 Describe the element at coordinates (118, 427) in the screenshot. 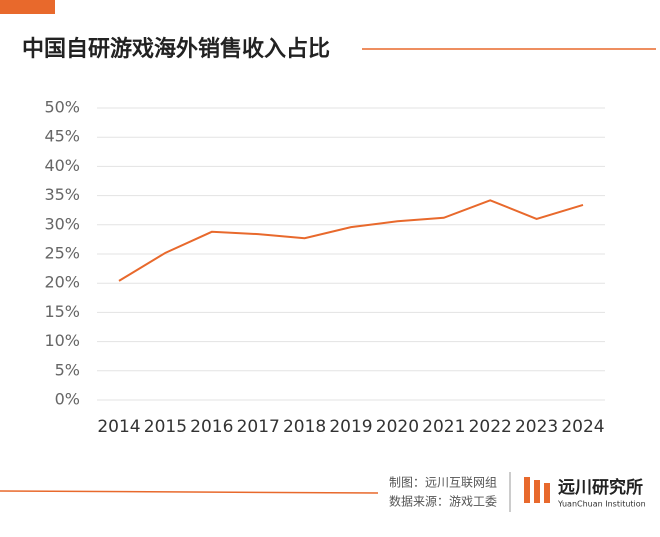

I see `x-tick-label: 2014` at that location.